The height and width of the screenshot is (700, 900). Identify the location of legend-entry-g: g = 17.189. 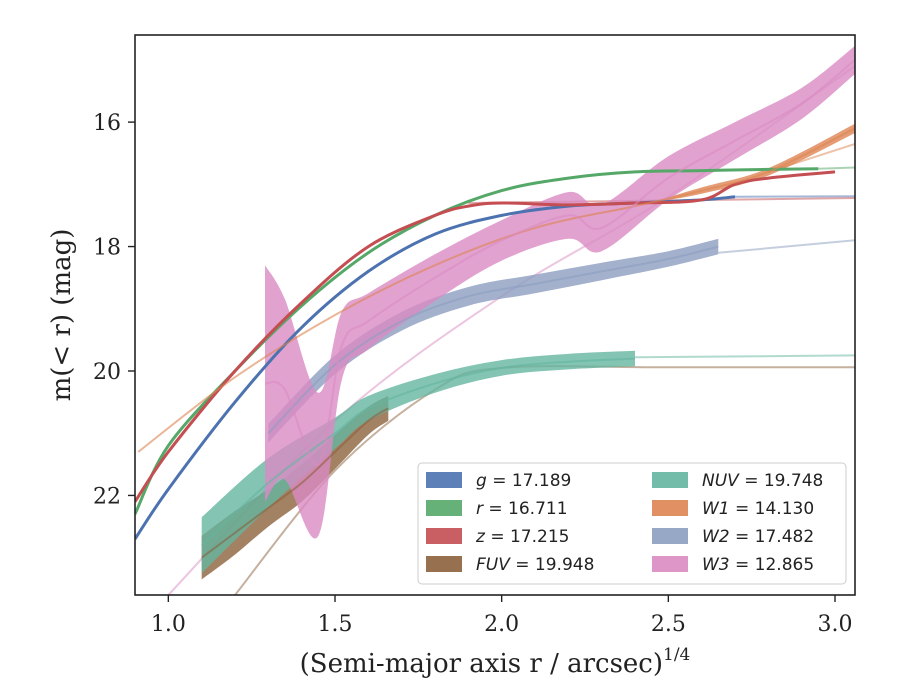
(498, 481).